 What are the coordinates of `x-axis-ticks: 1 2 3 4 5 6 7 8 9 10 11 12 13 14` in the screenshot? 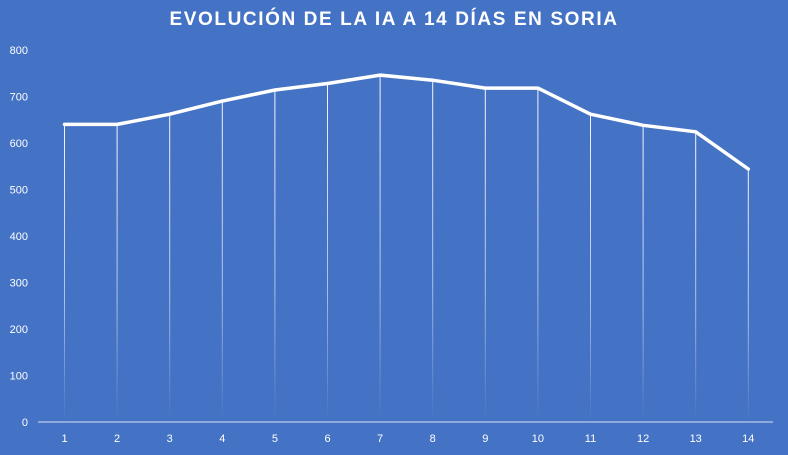 It's located at (407, 439).